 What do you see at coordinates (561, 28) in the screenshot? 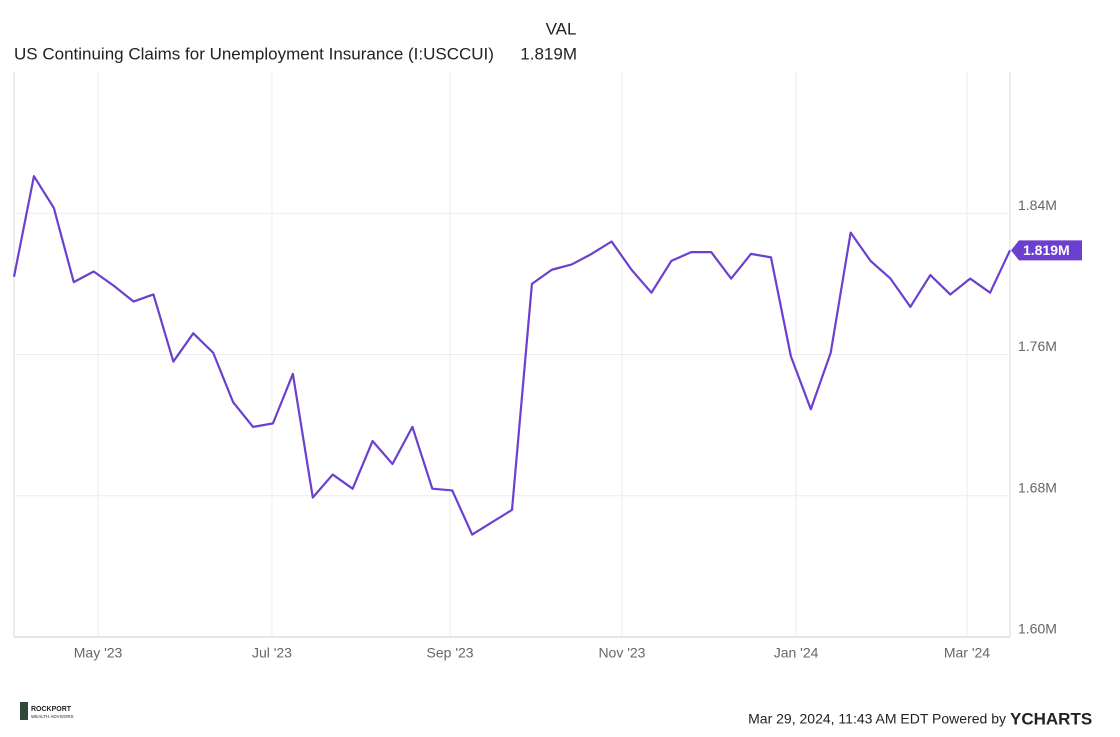
I see `column-header: VAL` at bounding box center [561, 28].